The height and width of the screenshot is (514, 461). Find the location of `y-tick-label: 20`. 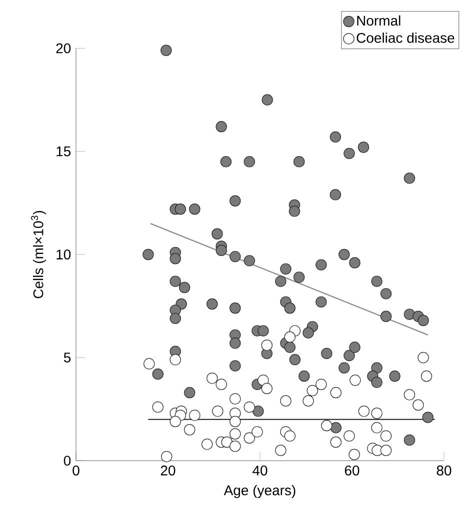

y-tick-label: 20 is located at coordinates (63, 48).